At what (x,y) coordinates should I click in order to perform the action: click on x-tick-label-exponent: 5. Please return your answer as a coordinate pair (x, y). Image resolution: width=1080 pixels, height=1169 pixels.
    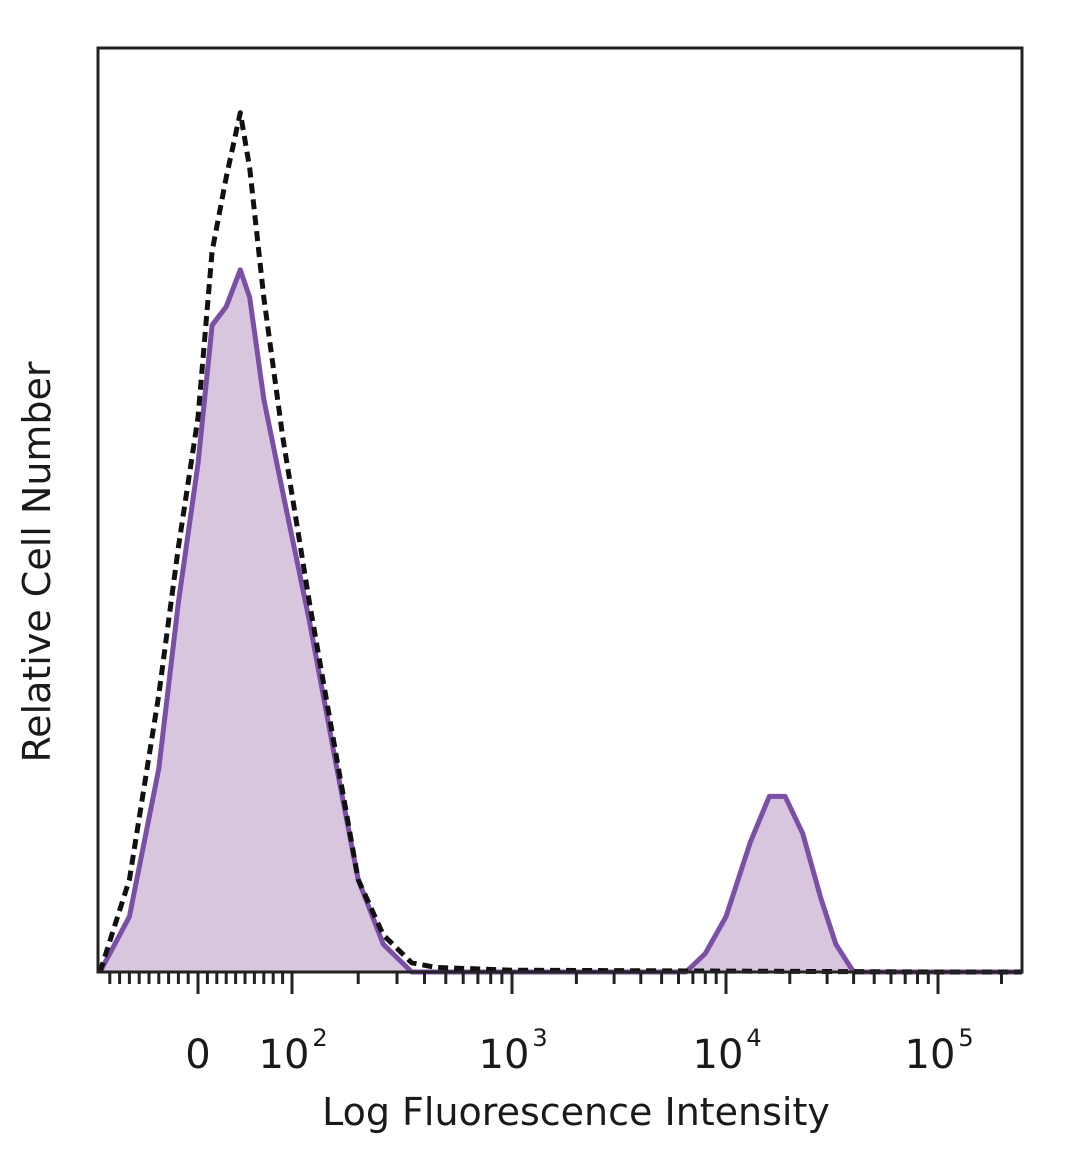
    Looking at the image, I should click on (965, 1038).